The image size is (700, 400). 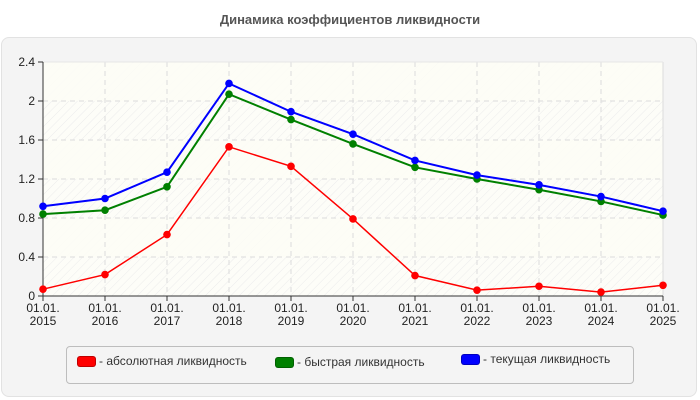 What do you see at coordinates (31, 101) in the screenshot?
I see `y-tick-label: 2` at bounding box center [31, 101].